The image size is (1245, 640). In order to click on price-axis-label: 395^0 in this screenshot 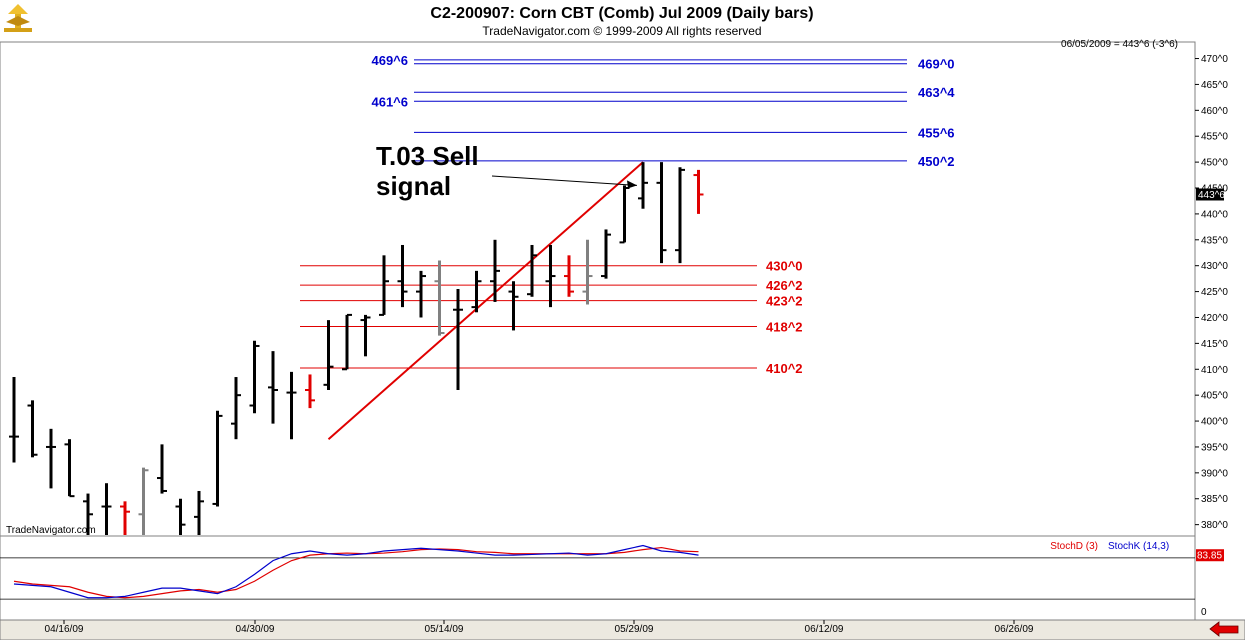, I will do `click(1214, 447)`.